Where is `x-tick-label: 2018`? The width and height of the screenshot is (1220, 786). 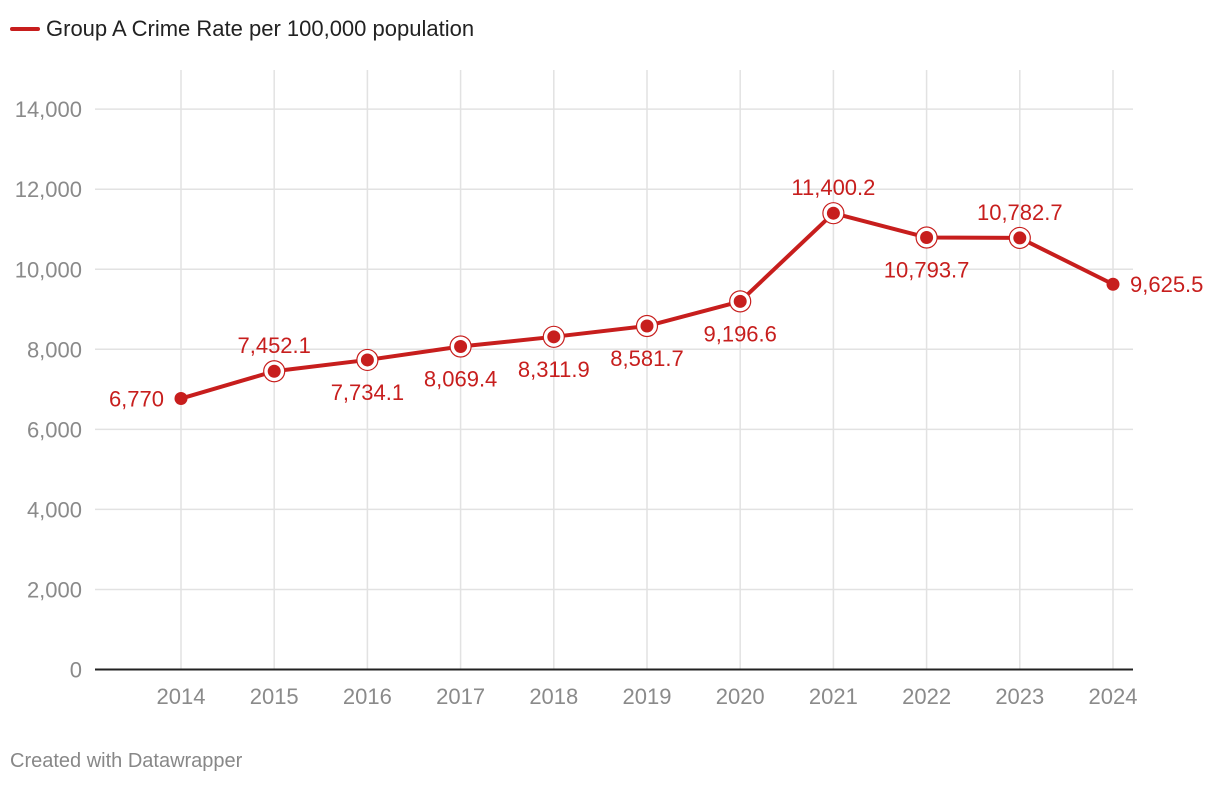 x-tick-label: 2018 is located at coordinates (553, 696).